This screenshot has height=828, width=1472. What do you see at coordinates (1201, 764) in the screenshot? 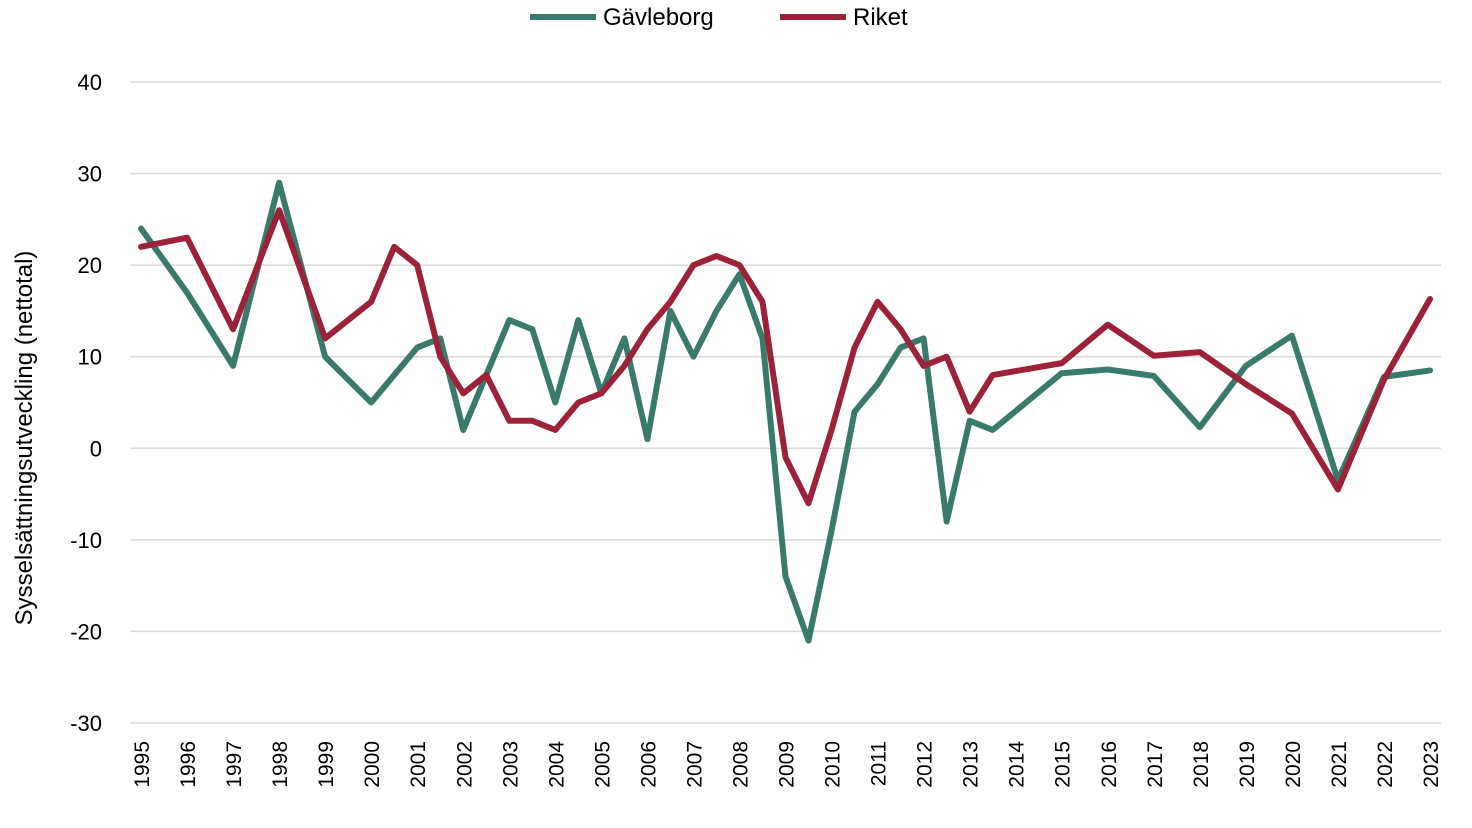
I see `x-tick-label: 2018` at bounding box center [1201, 764].